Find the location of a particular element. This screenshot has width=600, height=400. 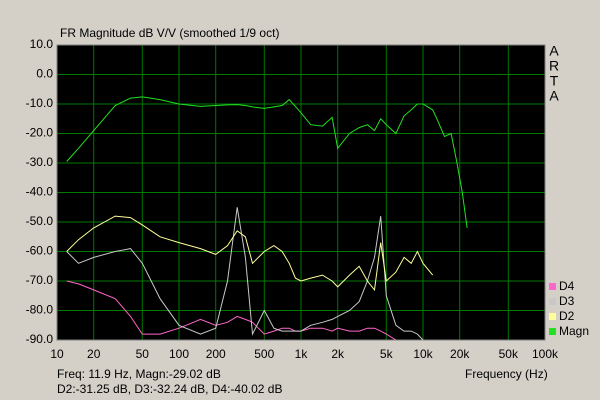

x-tick-label: 2k is located at coordinates (338, 354).